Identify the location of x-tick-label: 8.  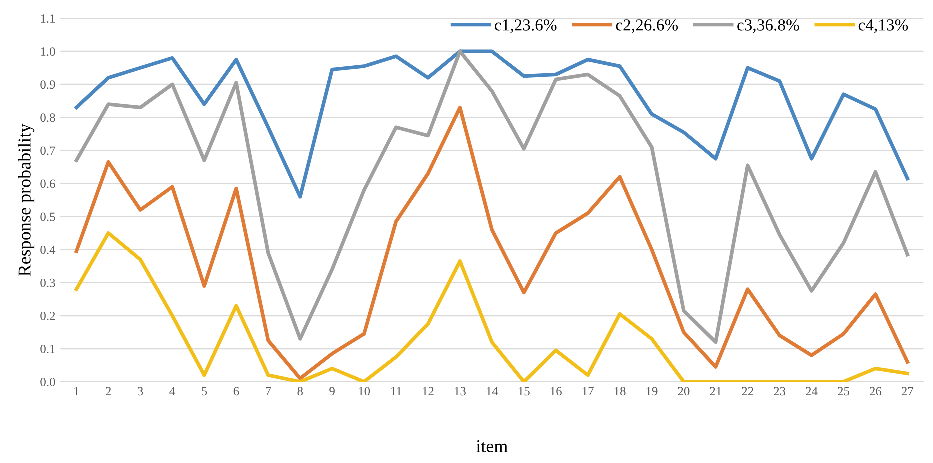
(301, 391).